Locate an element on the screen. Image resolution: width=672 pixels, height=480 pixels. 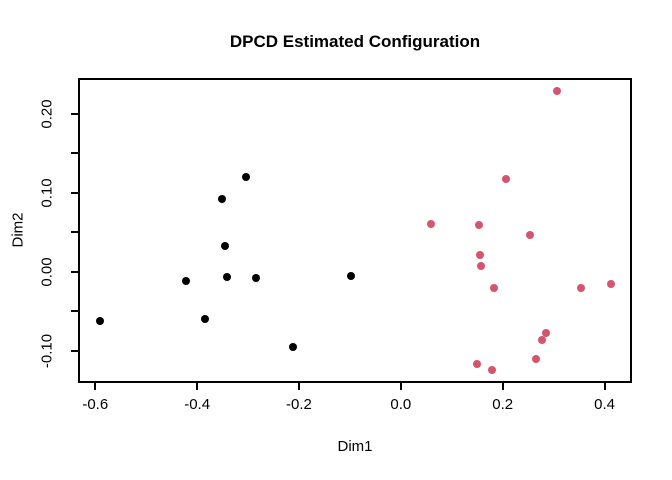
x-axis-tick-label: 0.4 is located at coordinates (604, 404).